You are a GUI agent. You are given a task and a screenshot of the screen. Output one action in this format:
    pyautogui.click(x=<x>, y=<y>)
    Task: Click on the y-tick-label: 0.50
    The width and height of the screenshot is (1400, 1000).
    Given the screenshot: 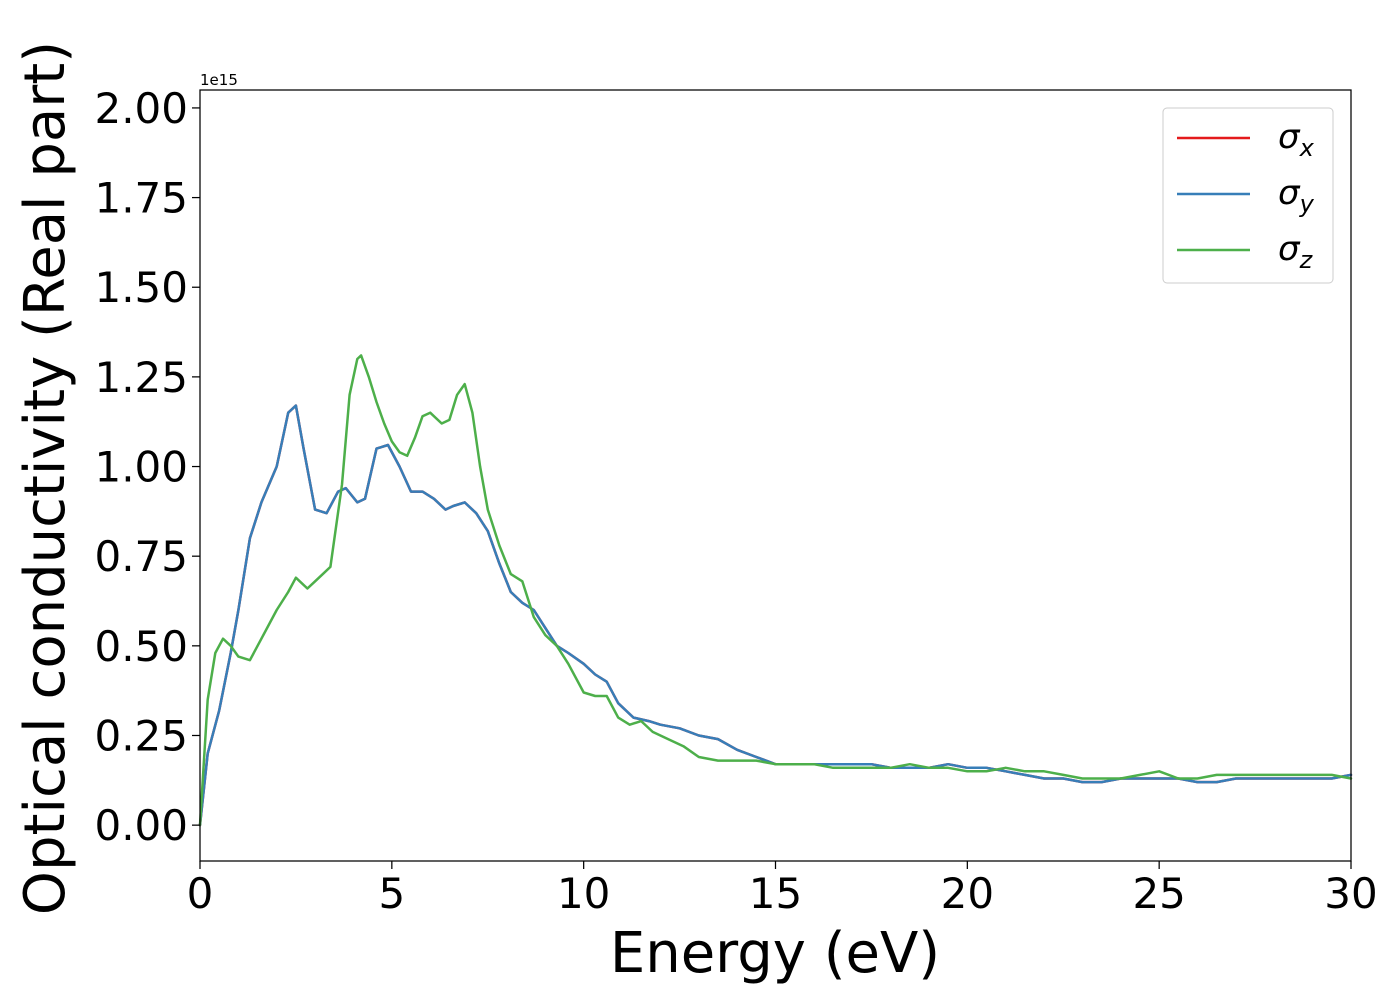 What is the action you would take?
    pyautogui.click(x=141, y=646)
    